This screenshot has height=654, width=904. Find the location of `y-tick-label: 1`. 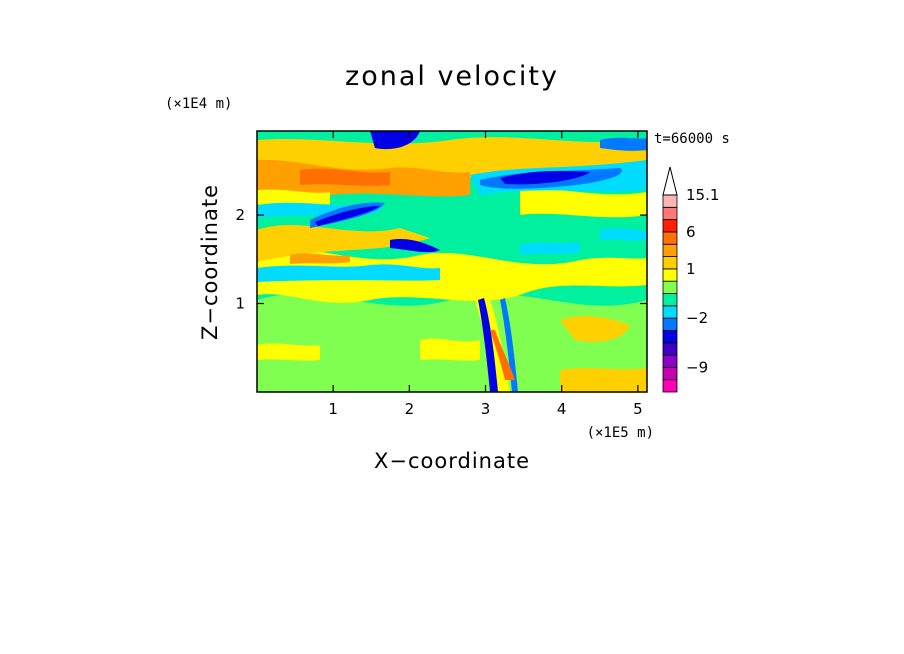

y-tick-label: 1 is located at coordinates (240, 304).